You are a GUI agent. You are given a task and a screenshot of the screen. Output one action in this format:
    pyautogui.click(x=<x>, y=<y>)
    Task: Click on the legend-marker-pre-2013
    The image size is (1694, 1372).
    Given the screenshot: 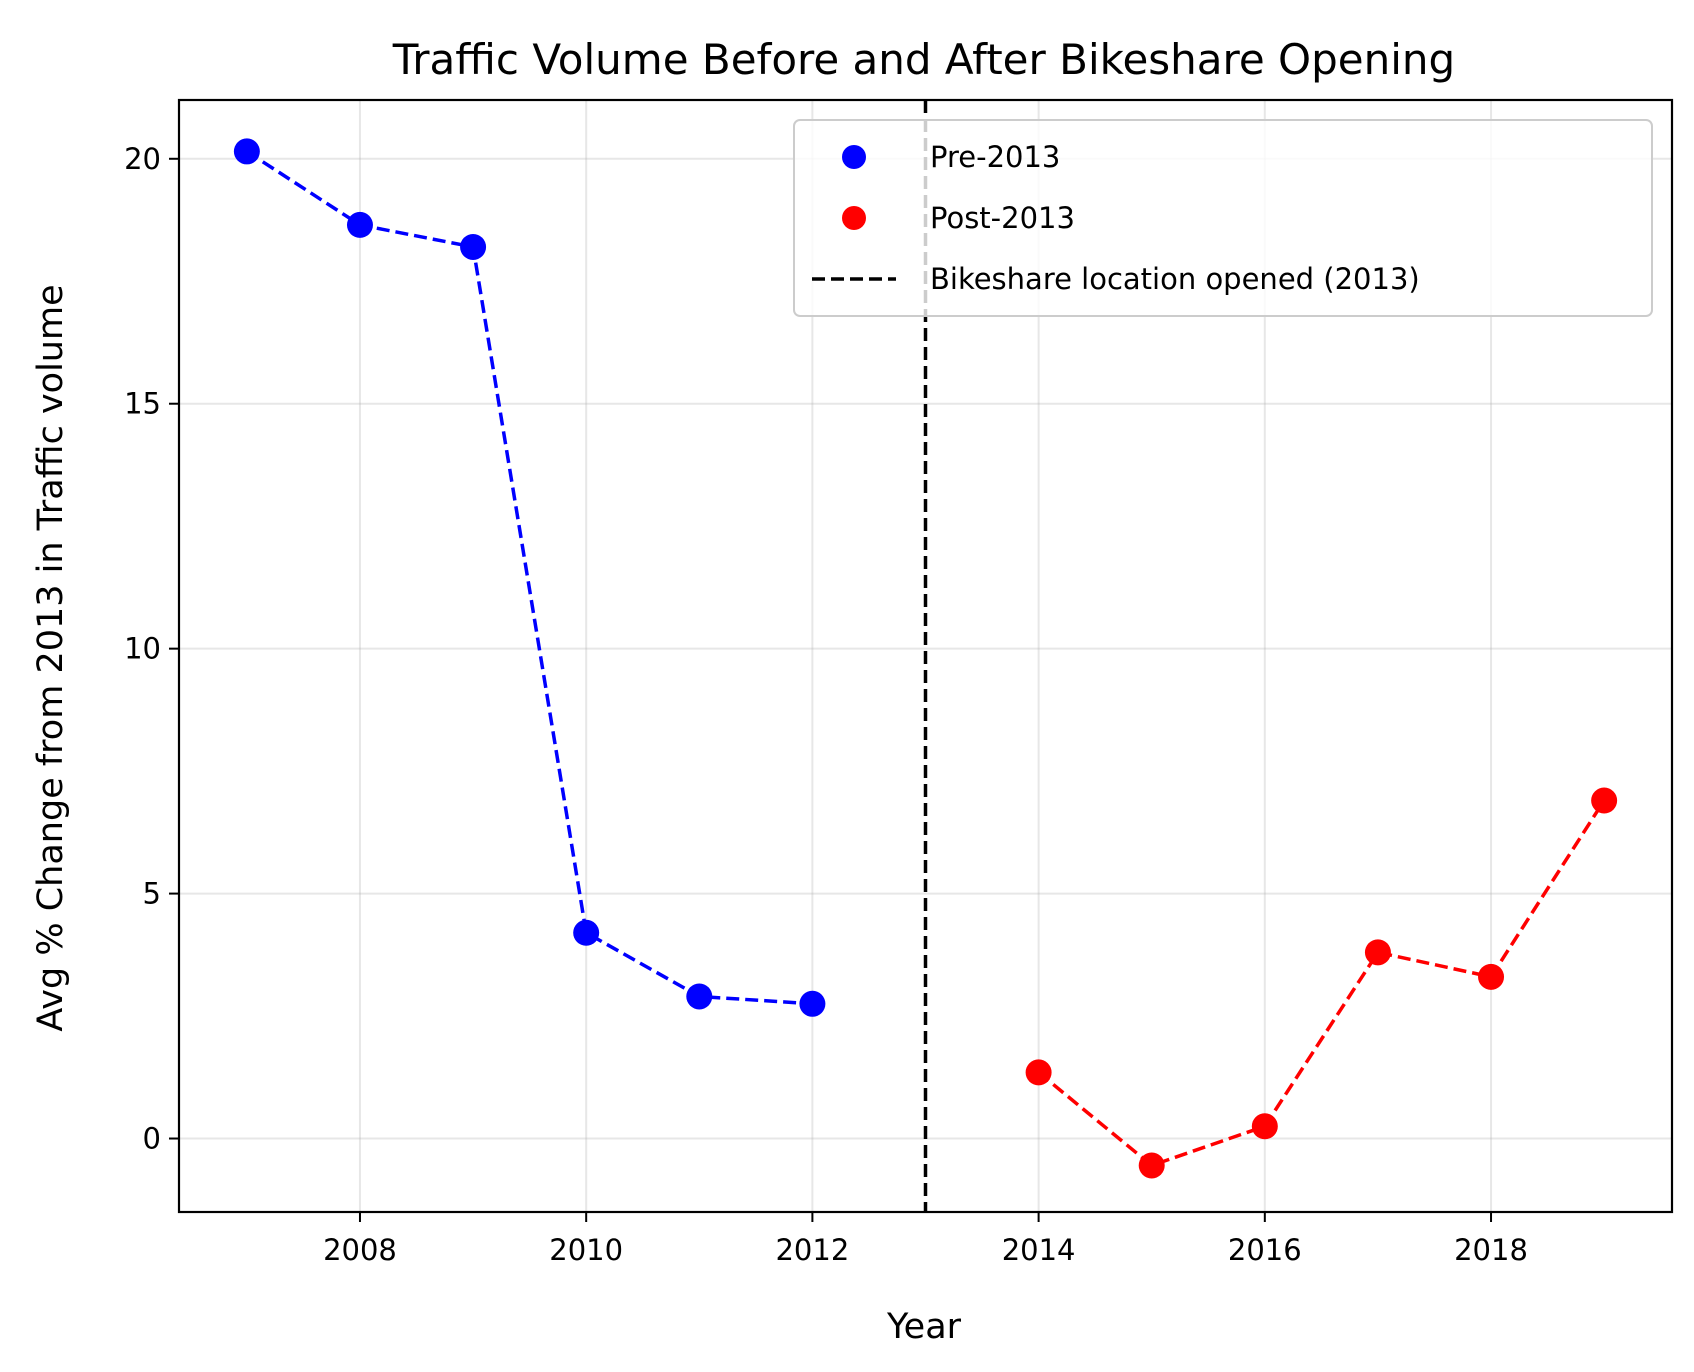 What is the action you would take?
    pyautogui.click(x=854, y=157)
    